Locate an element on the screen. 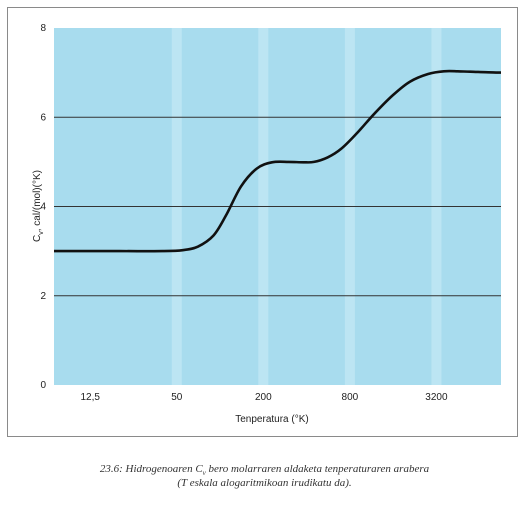 The width and height of the screenshot is (529, 506). y-tick-label: 8 is located at coordinates (43, 28).